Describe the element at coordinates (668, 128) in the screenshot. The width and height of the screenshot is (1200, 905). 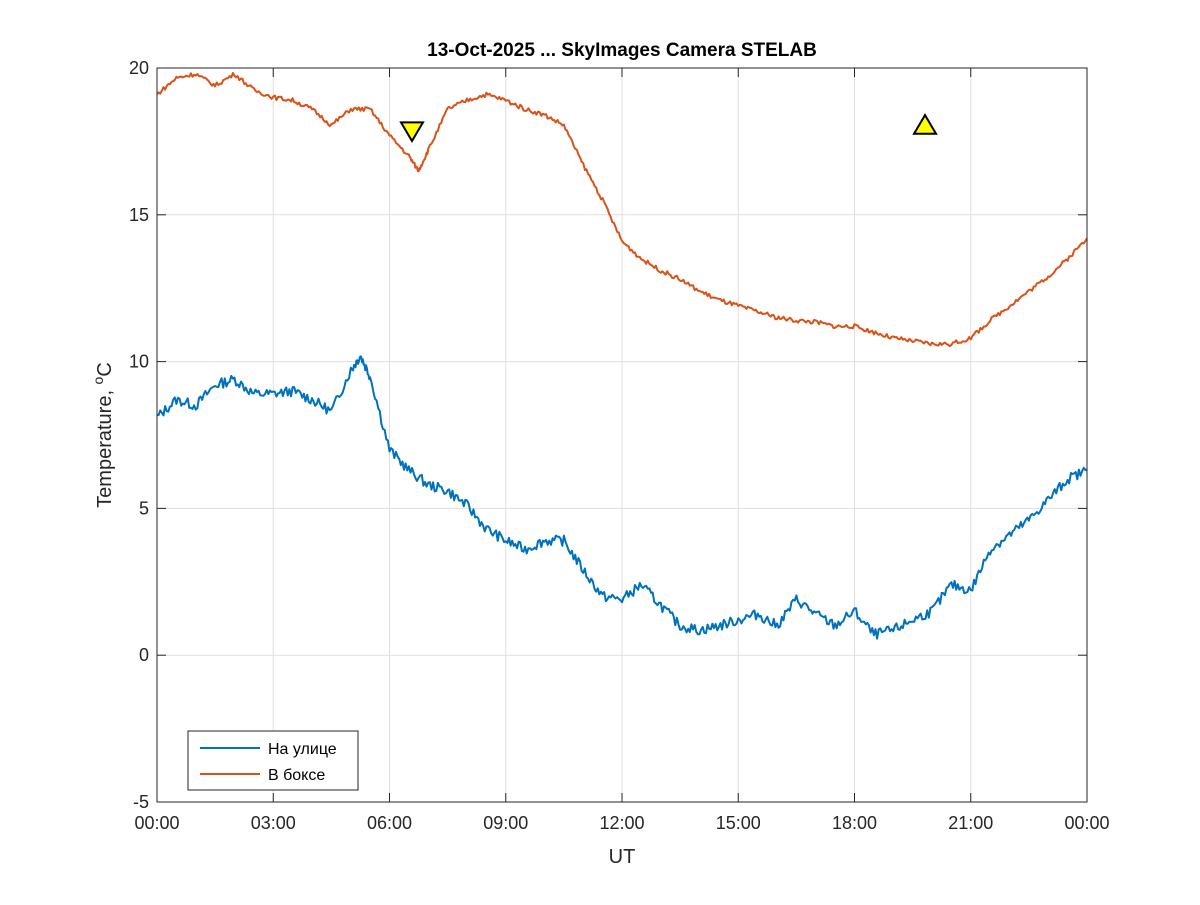
I see `event-markers` at that location.